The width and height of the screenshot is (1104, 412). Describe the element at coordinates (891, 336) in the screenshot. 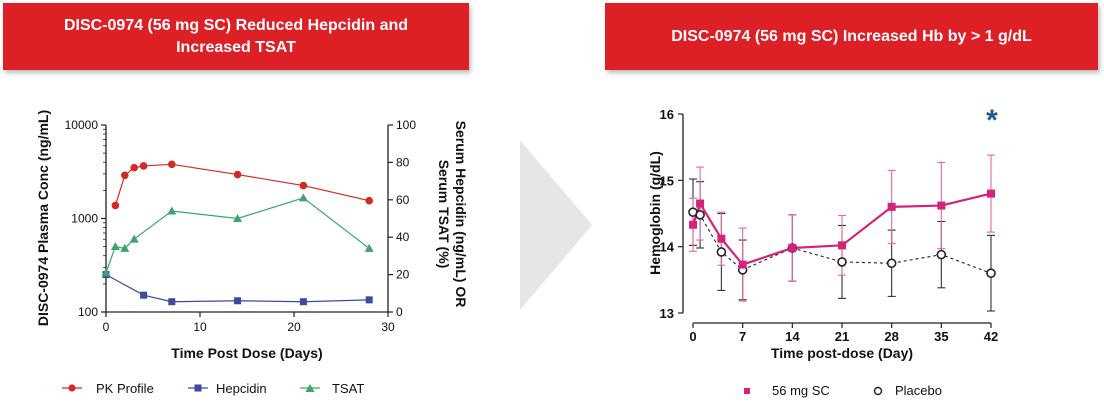

I see `hb-x-tick-label: 28` at that location.